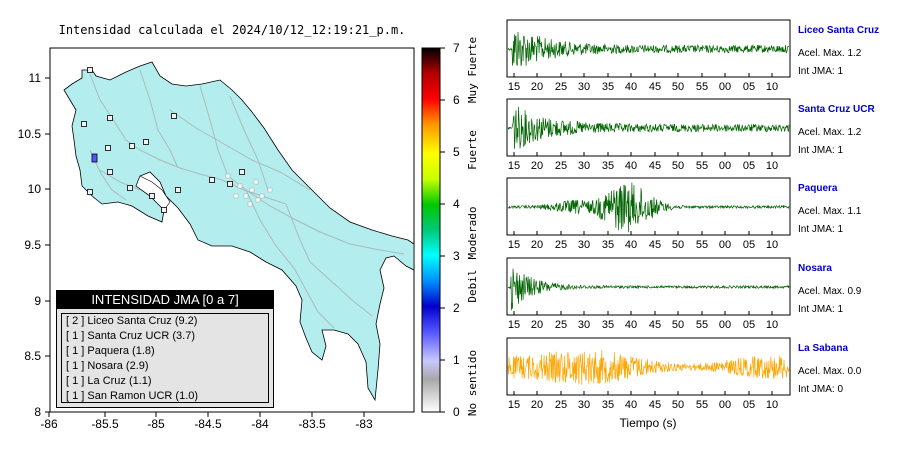  Describe the element at coordinates (30, 134) in the screenshot. I see `map-y-tick-label: 10.5` at that location.